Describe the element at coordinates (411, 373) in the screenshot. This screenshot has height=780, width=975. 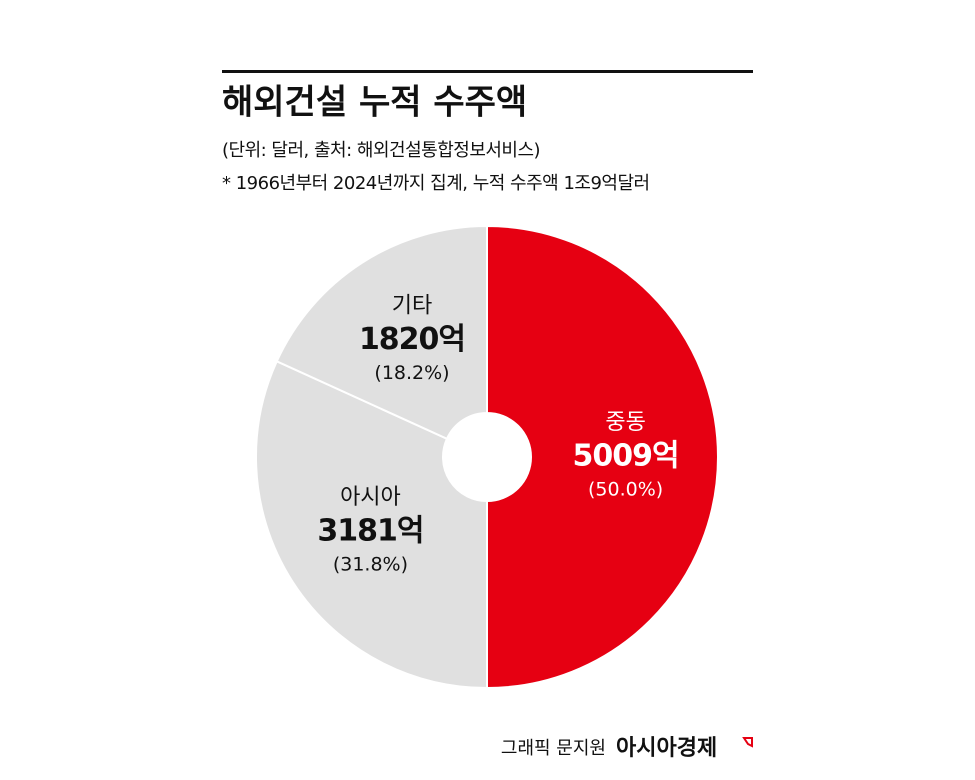
I see `slice-value-label: (18.2%)` at that location.